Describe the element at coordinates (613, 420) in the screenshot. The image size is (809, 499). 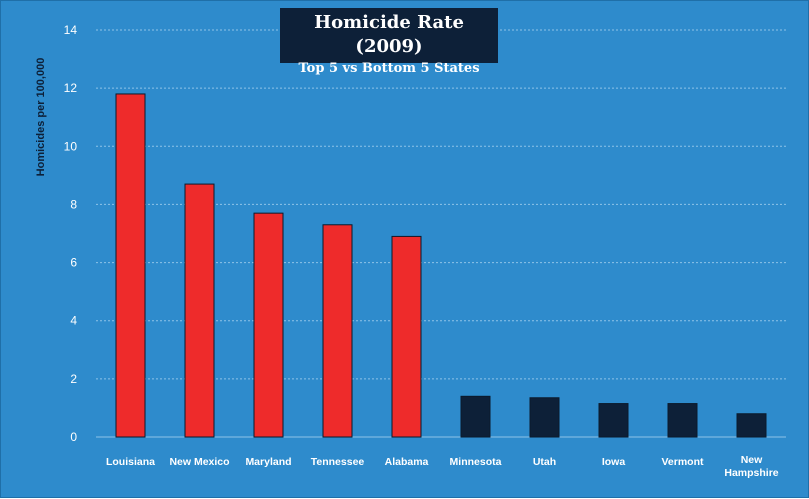
I see `bar-iowa` at that location.